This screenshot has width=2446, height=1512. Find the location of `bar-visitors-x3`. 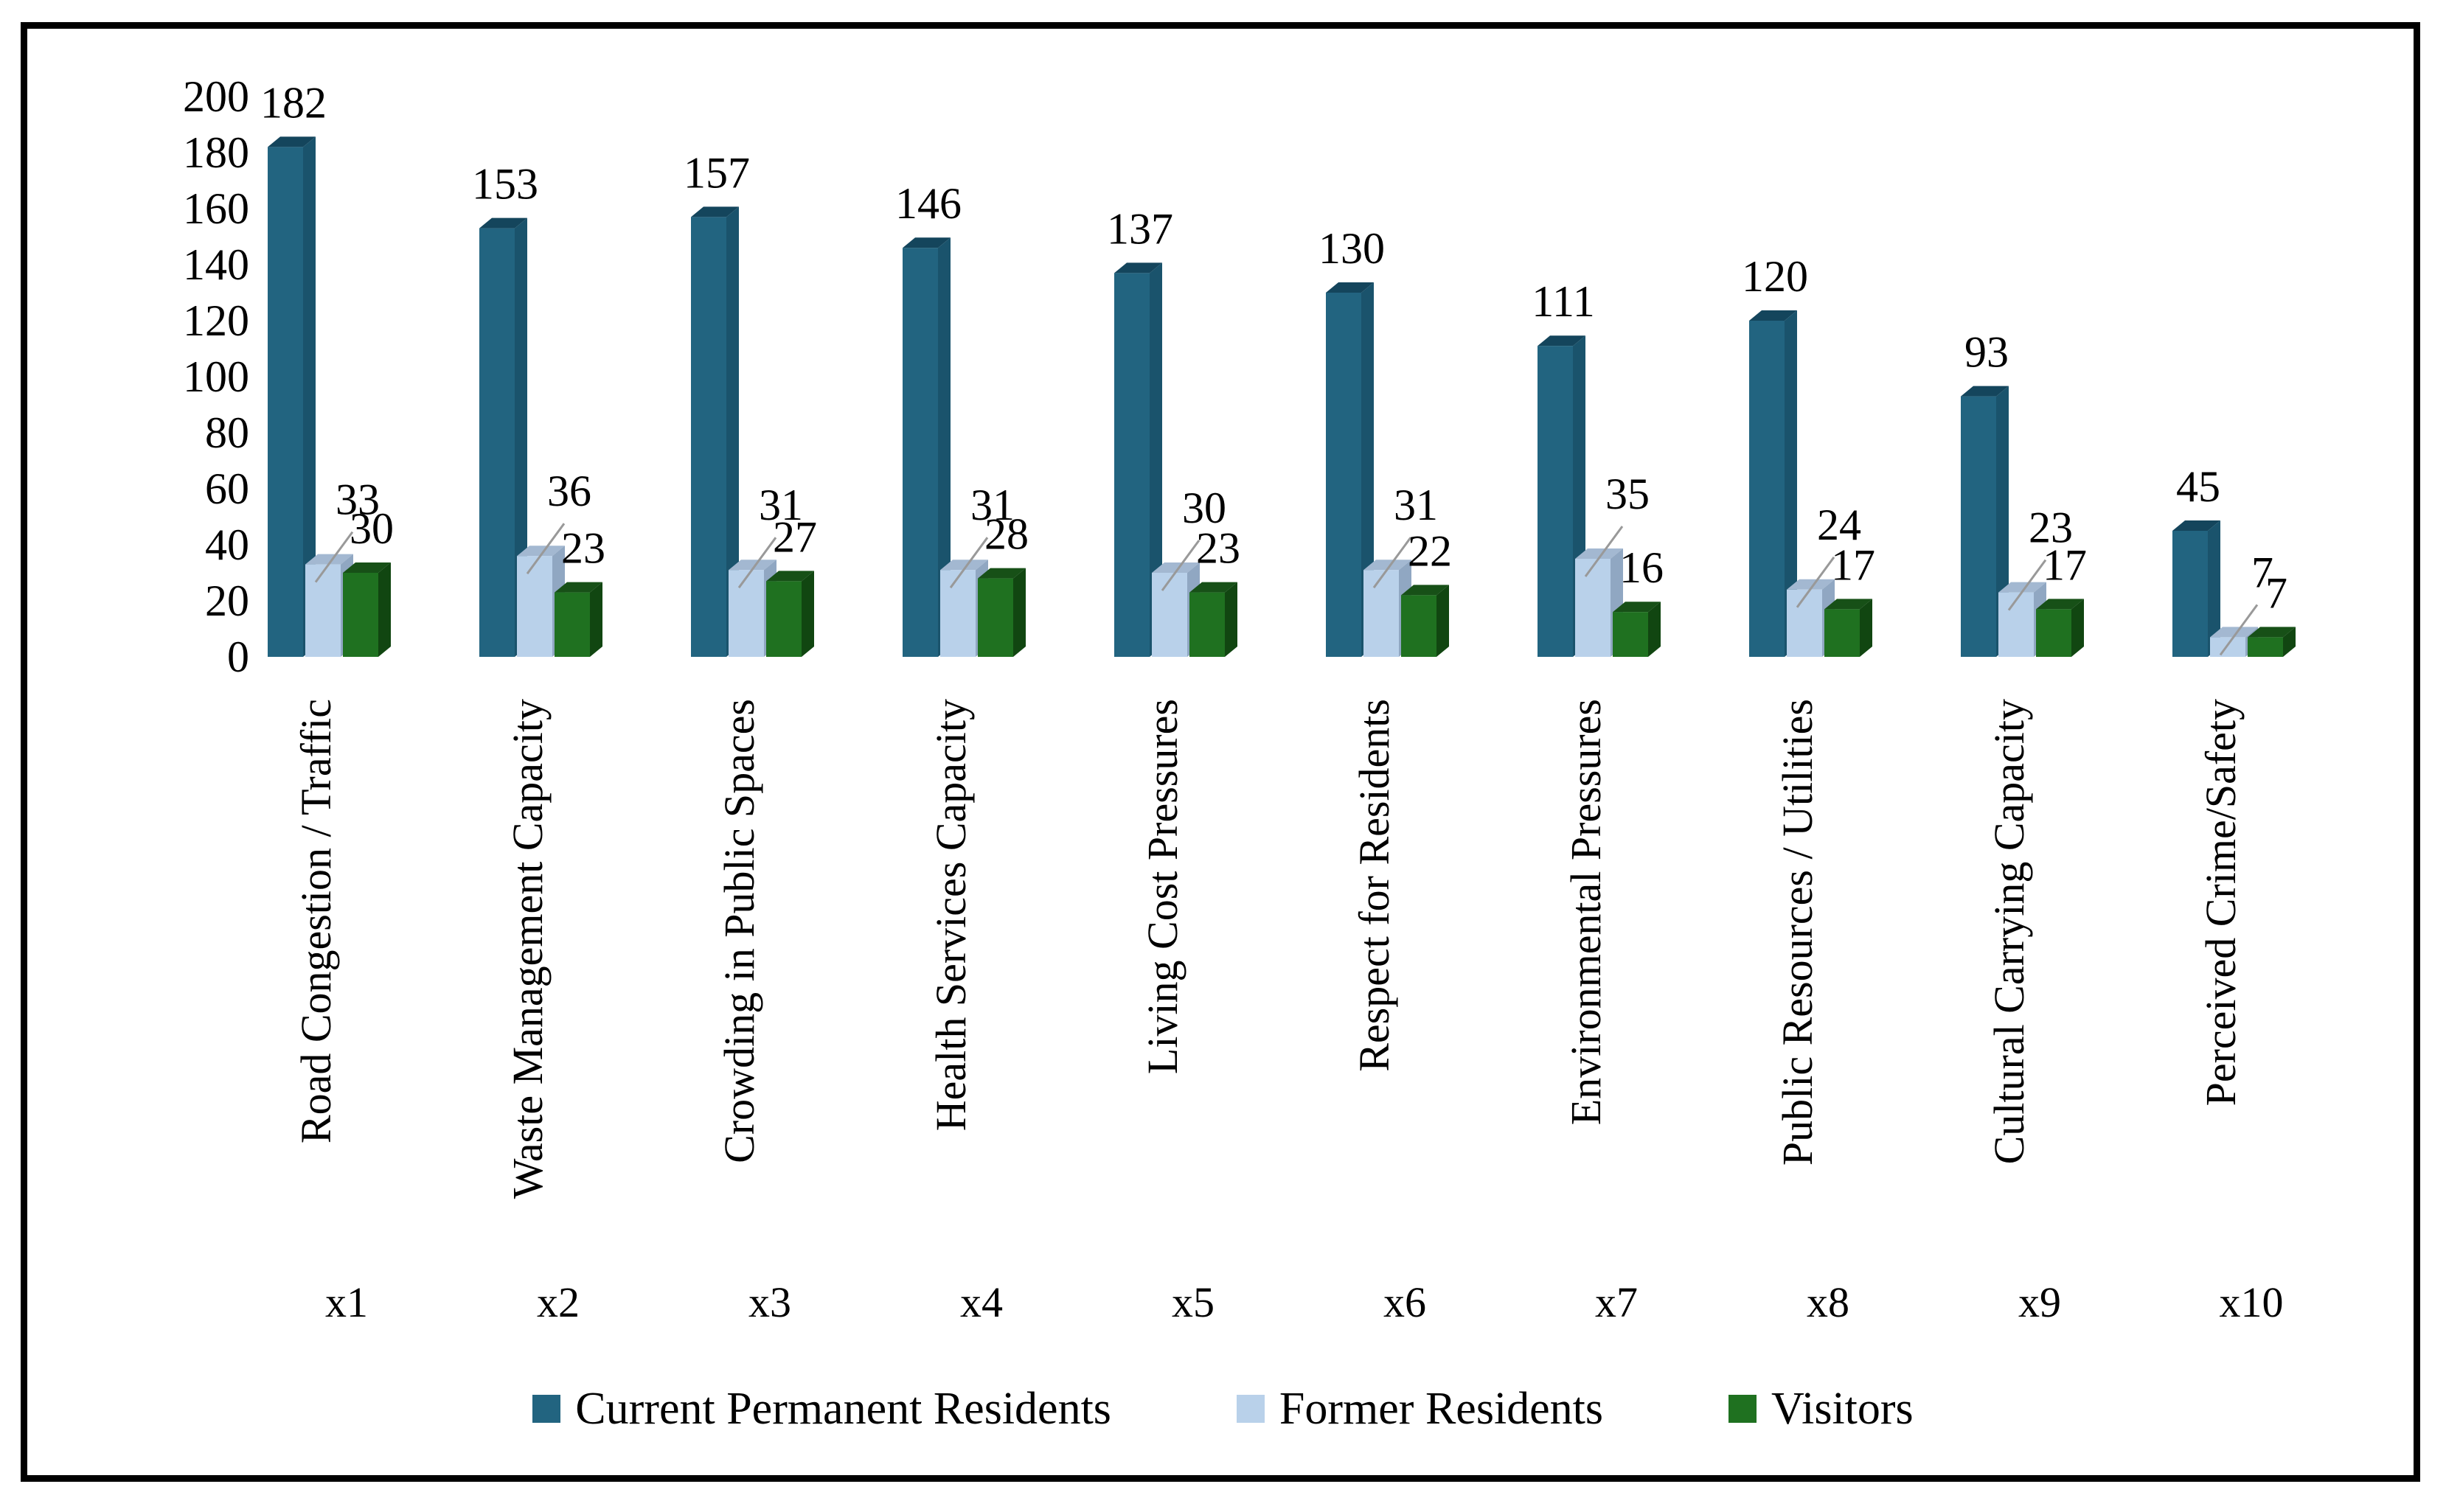

bar-visitors-x3 is located at coordinates (784, 619).